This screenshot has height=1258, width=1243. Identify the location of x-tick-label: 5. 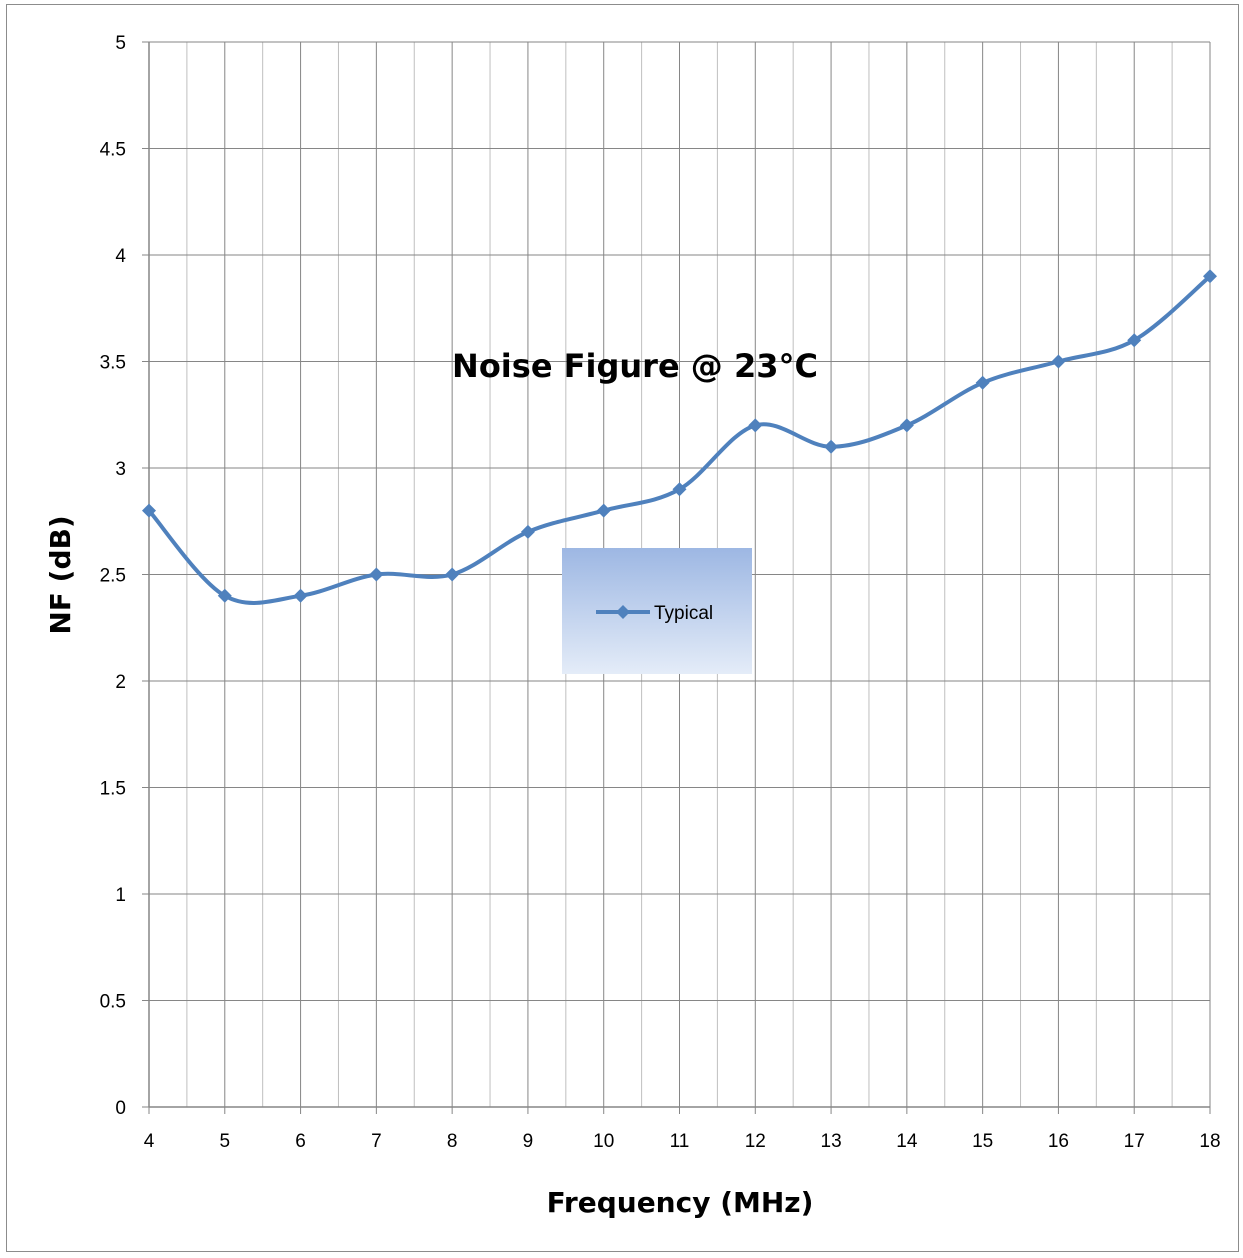
(224, 1141).